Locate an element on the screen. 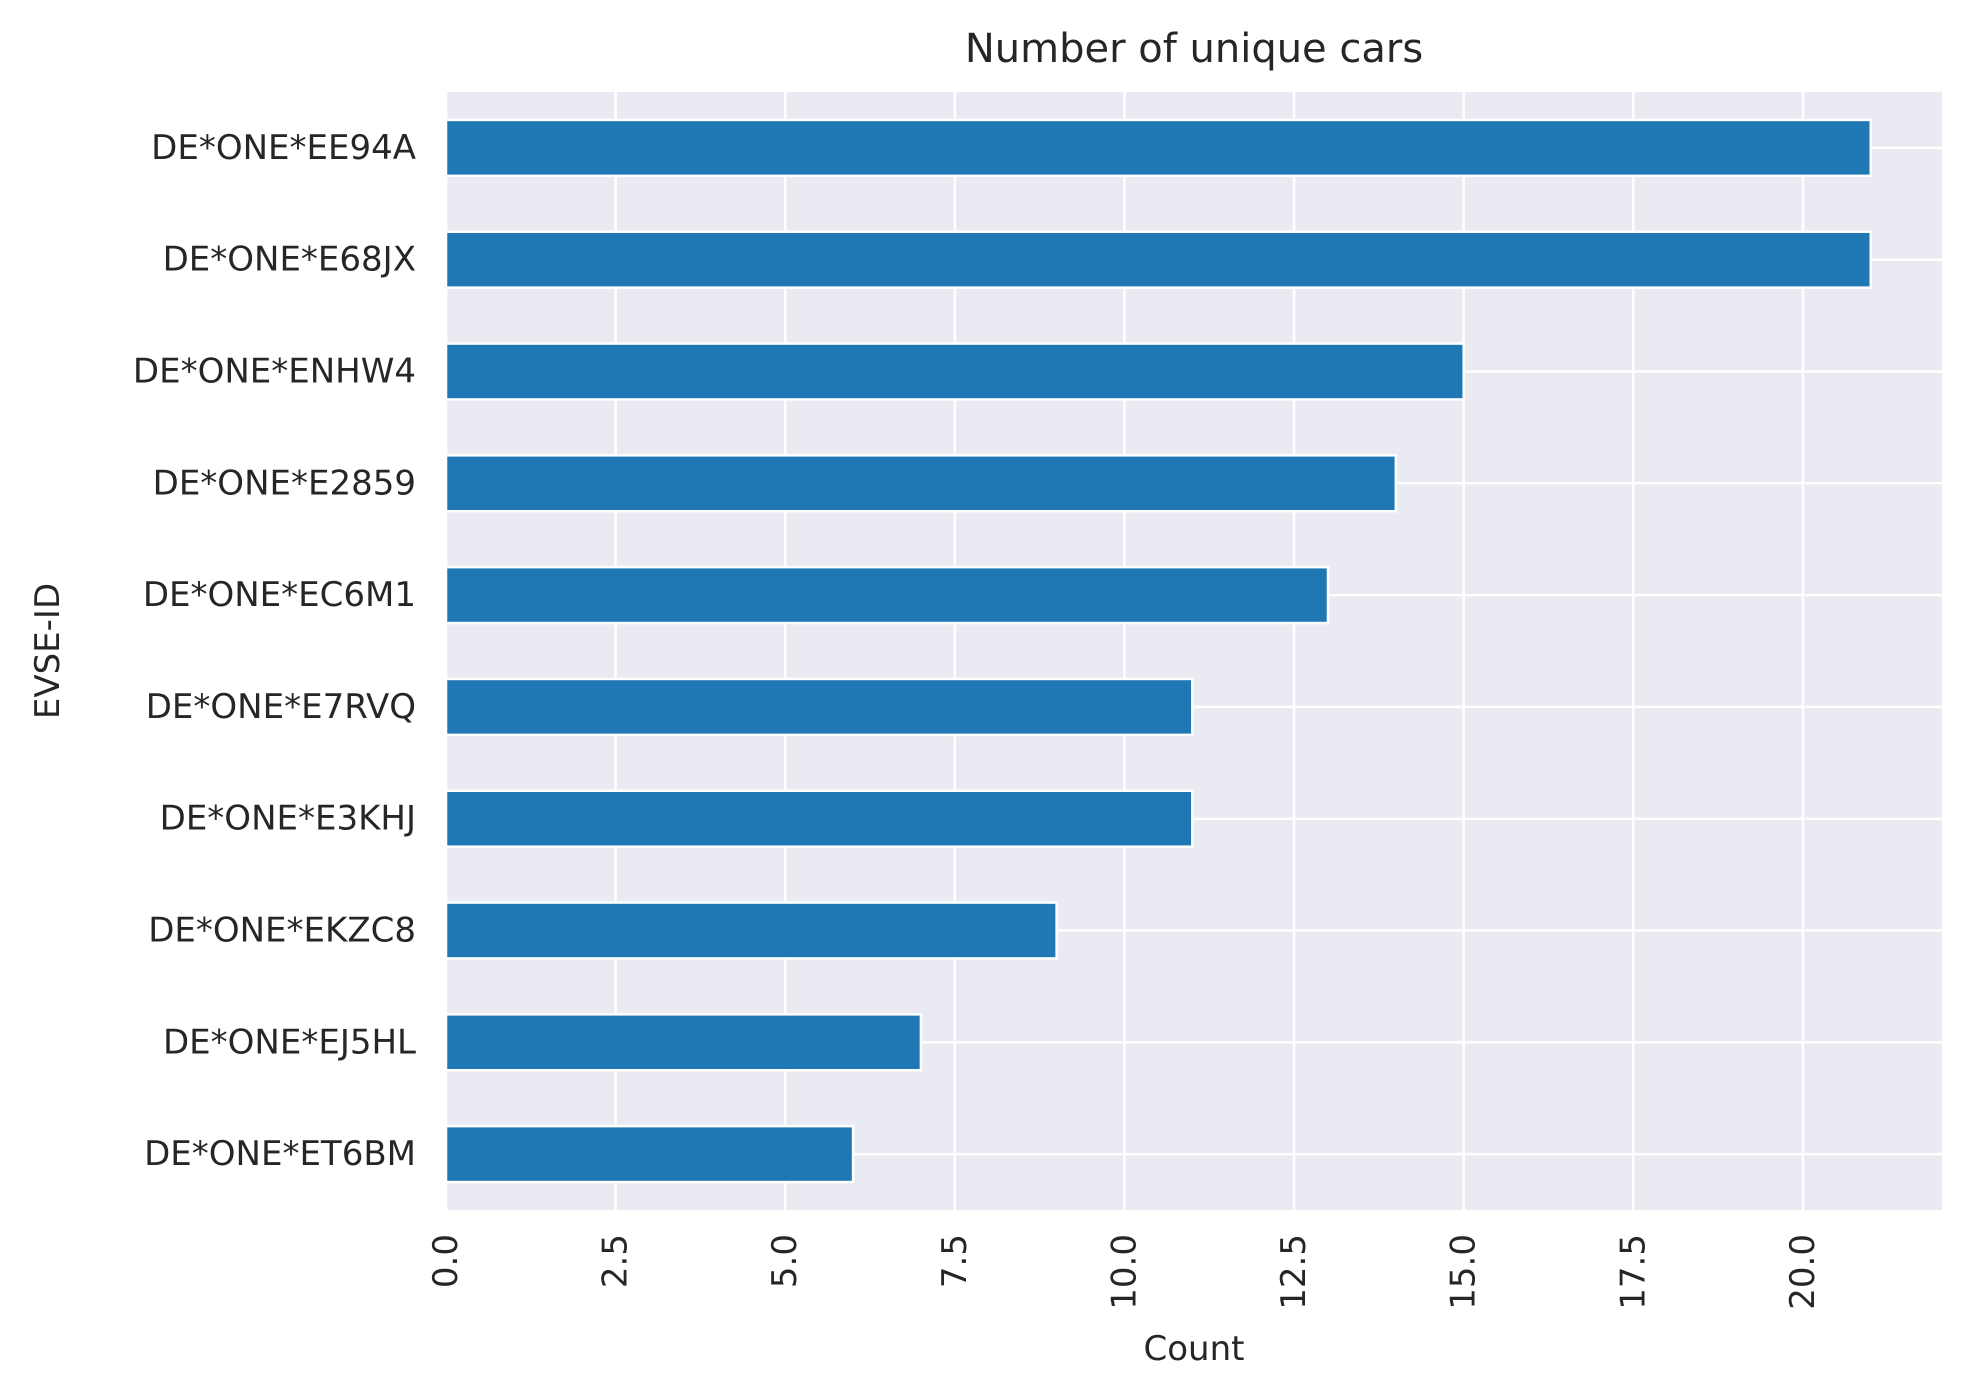 The height and width of the screenshot is (1400, 1962). x-tick-label: 5.0 is located at coordinates (785, 1261).